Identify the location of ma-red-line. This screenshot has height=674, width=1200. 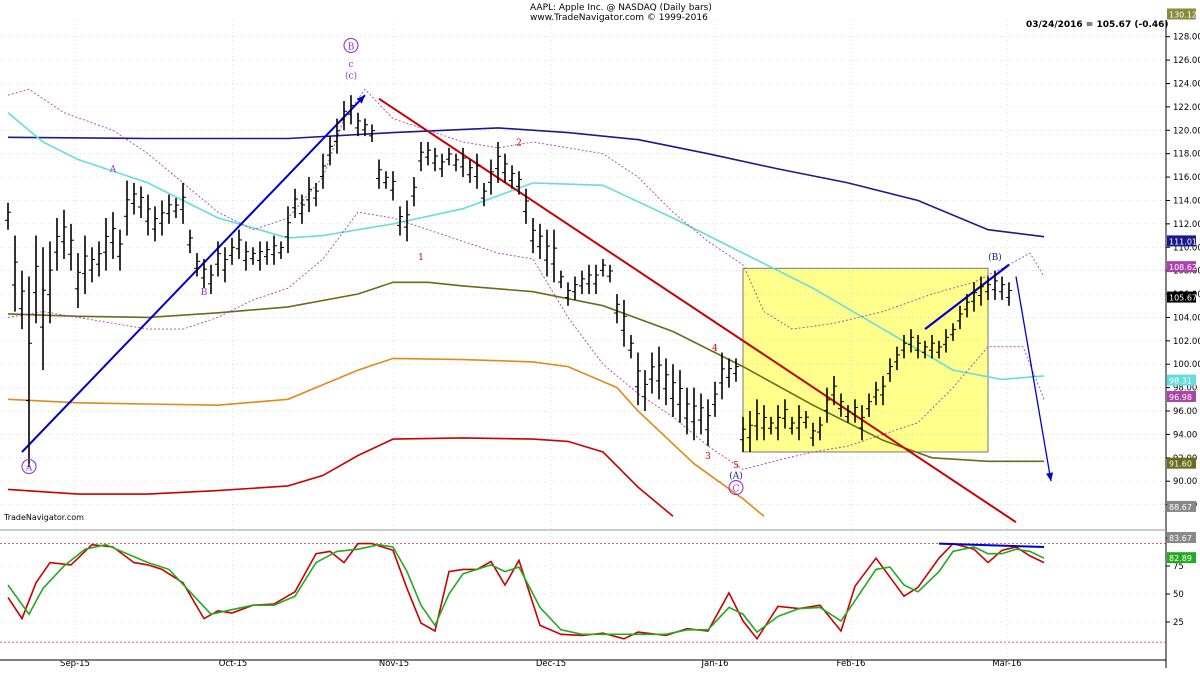
(340, 477).